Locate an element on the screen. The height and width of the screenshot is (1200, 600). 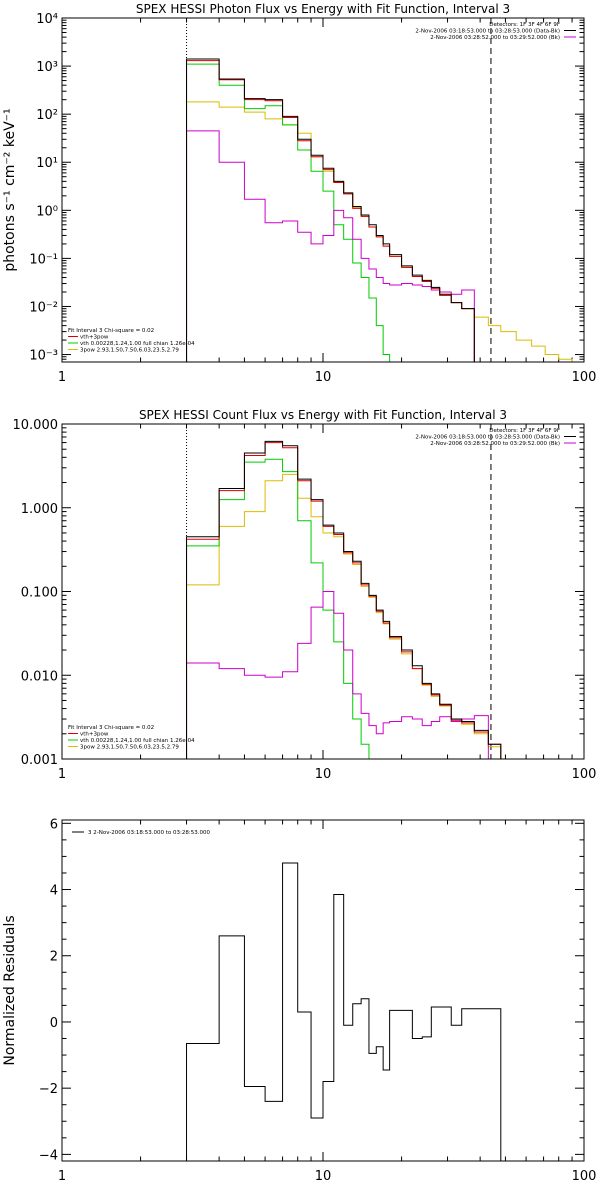
y-tick-label: −4 is located at coordinates (48, 1155).